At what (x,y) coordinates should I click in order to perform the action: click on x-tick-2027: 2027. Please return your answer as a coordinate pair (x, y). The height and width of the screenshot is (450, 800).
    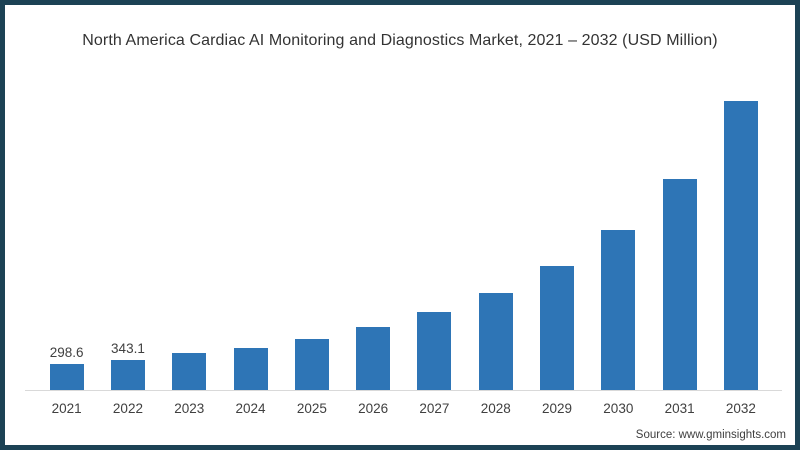
    Looking at the image, I should click on (434, 408).